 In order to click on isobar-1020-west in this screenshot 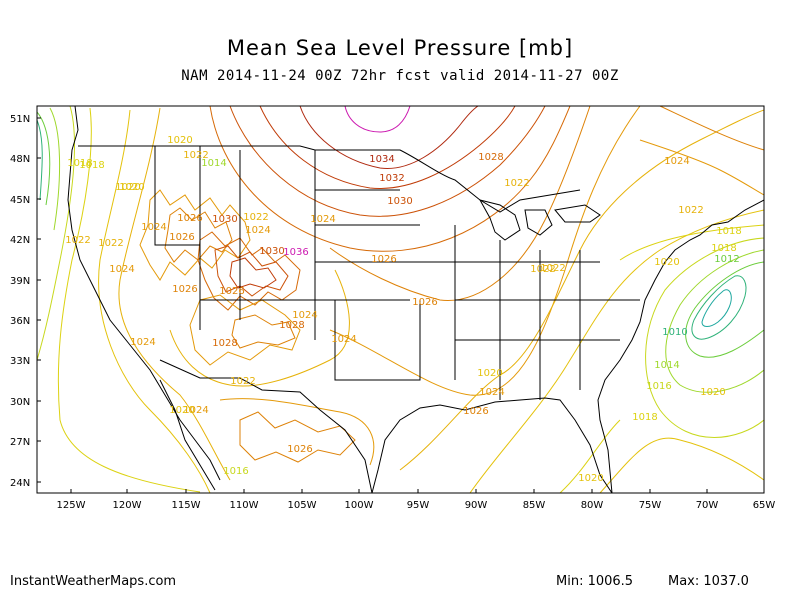, I will do `click(154, 301)`.